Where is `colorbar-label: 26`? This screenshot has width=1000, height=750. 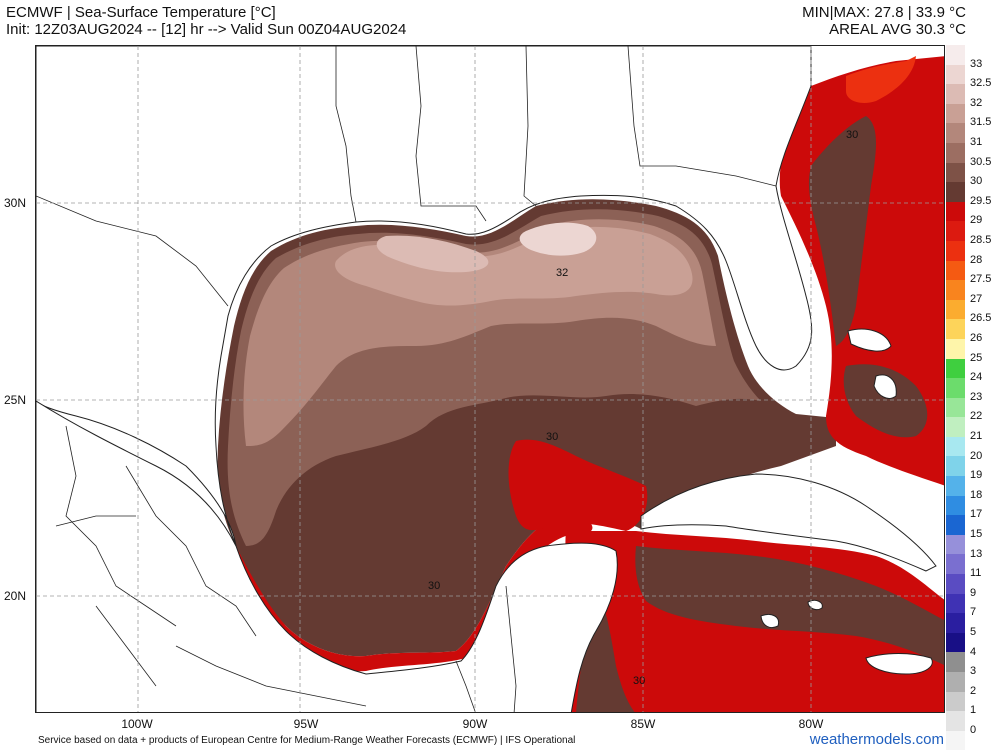 colorbar-label: 26 is located at coordinates (976, 338).